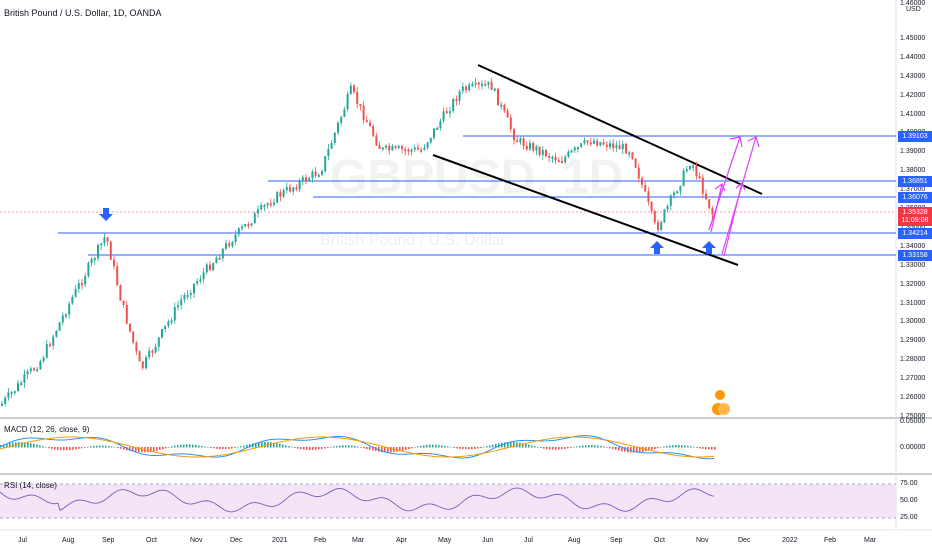 The width and height of the screenshot is (932, 550). What do you see at coordinates (357, 500) in the screenshot?
I see `rsi-line` at bounding box center [357, 500].